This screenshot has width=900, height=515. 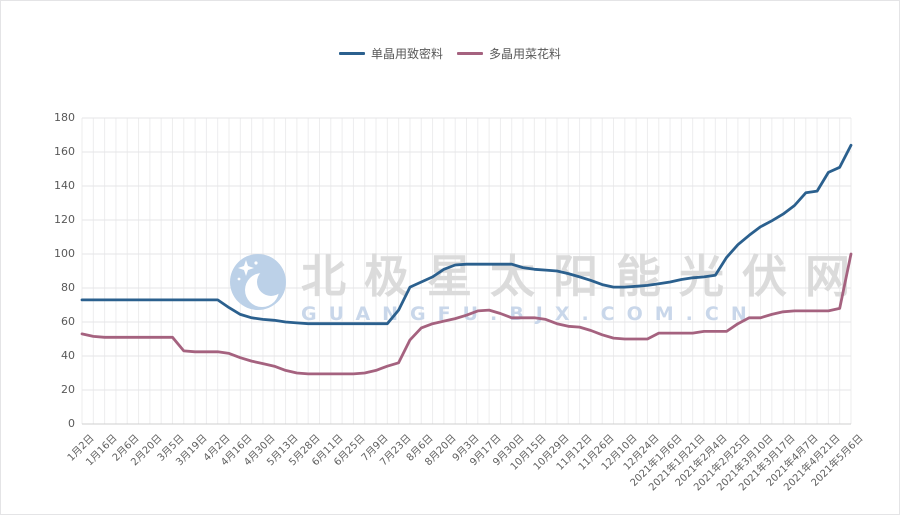 What do you see at coordinates (68, 355) in the screenshot?
I see `y-axis-label: 40` at bounding box center [68, 355].